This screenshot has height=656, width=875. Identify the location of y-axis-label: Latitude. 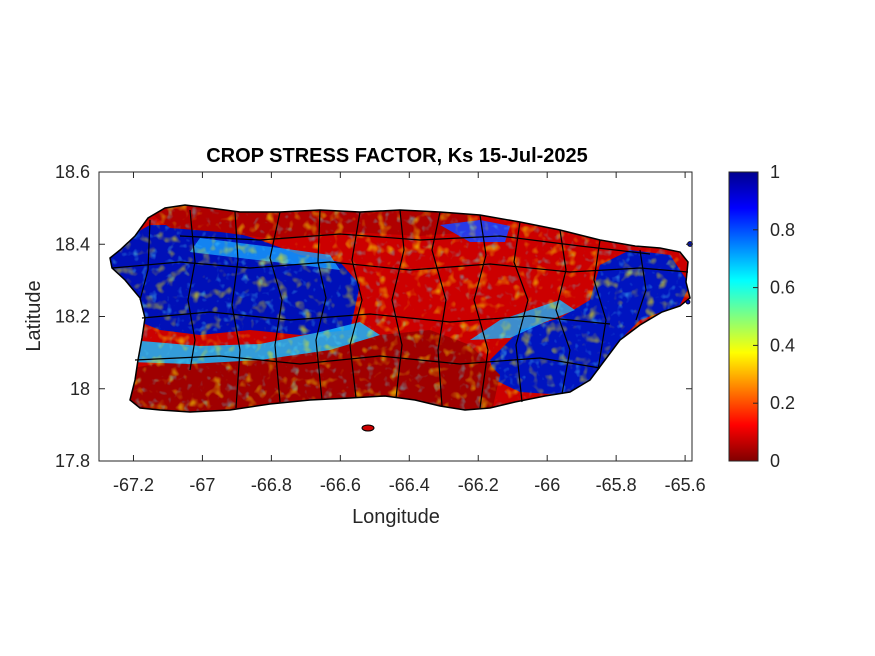
(34, 315).